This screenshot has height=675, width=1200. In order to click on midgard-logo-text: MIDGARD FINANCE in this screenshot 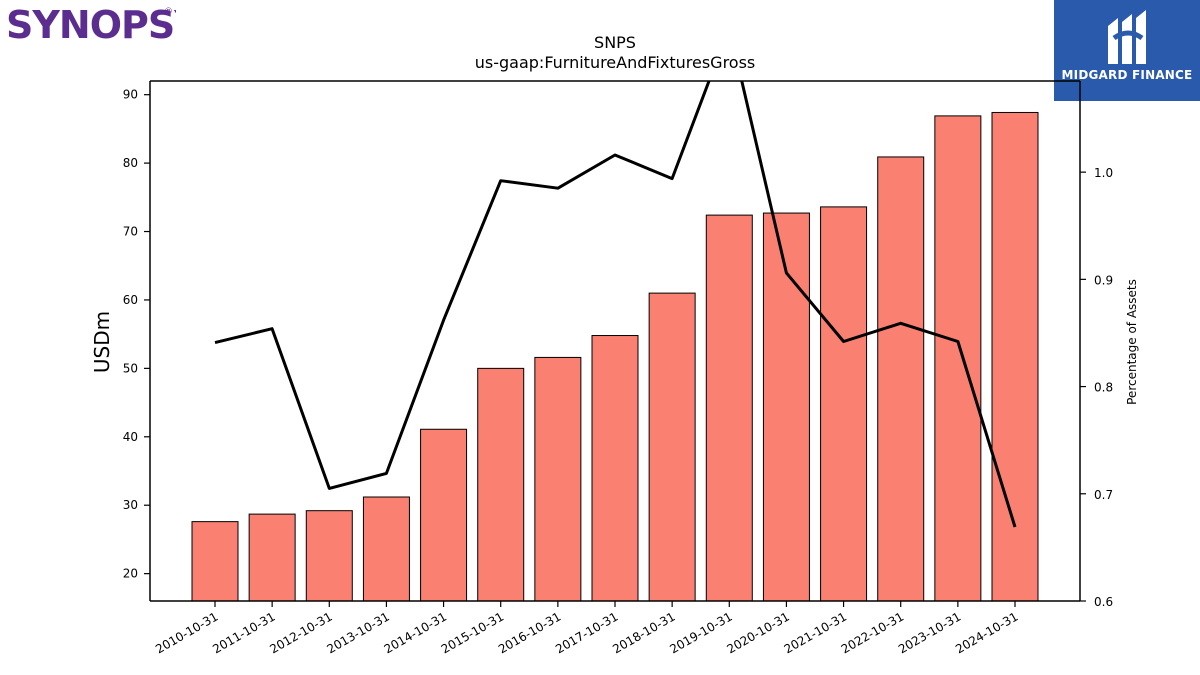, I will do `click(1127, 75)`.